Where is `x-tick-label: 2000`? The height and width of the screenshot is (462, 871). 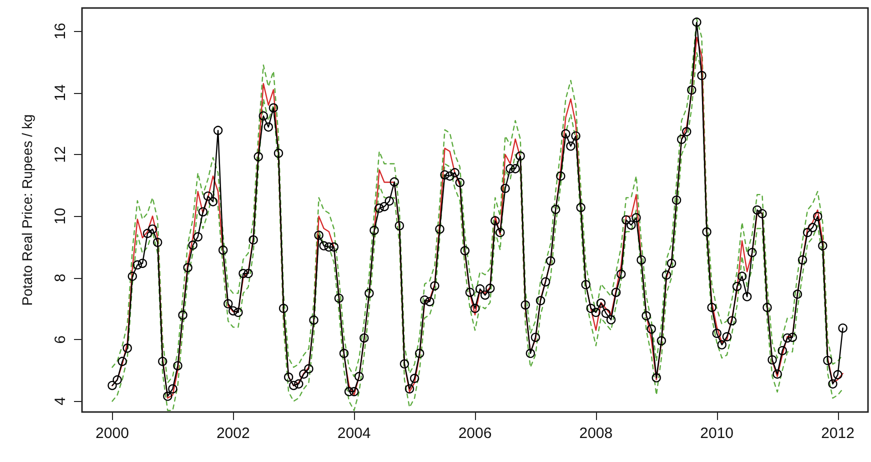 x-tick-label: 2000 is located at coordinates (112, 433).